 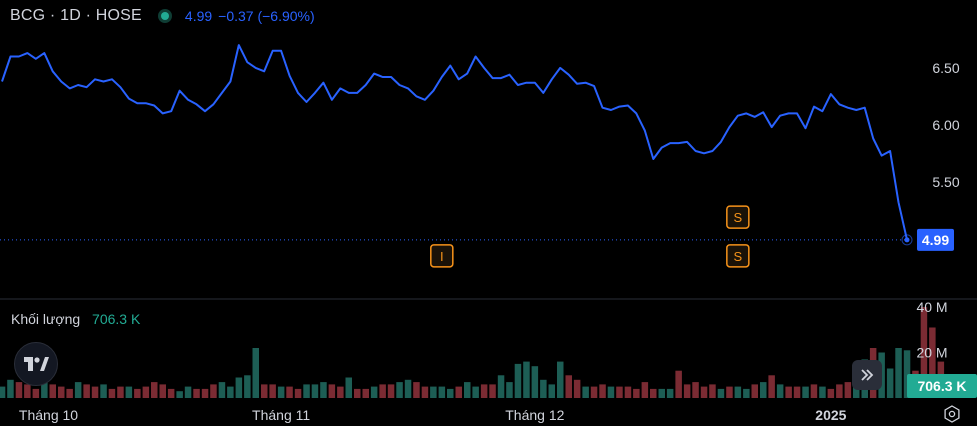 What do you see at coordinates (830, 415) in the screenshot?
I see `time-tick-label: 2025` at bounding box center [830, 415].